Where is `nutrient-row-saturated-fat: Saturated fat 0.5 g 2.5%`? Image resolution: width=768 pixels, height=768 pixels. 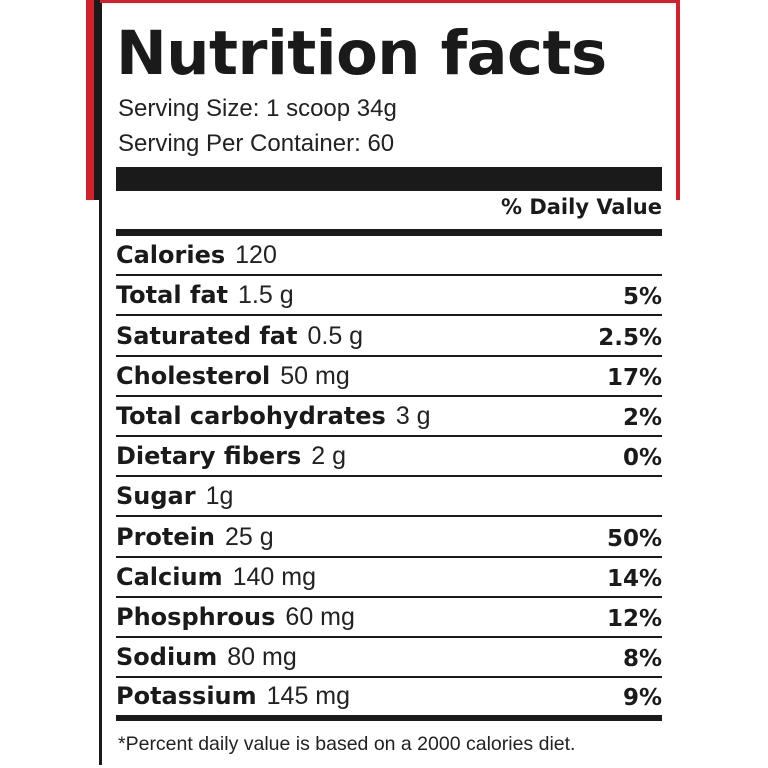 nutrient-row-saturated-fat: Saturated fat 0.5 g 2.5% is located at coordinates (389, 336).